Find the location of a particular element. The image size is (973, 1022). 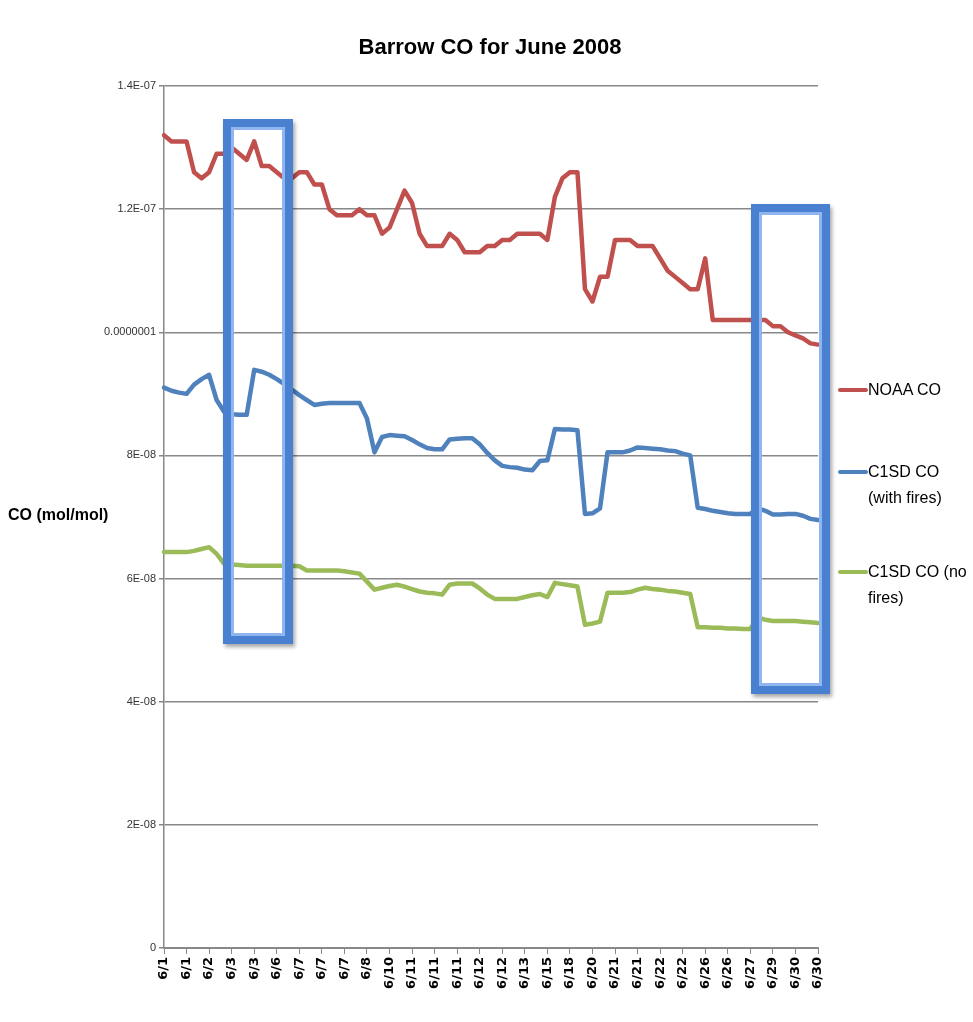

x-tick-label: 6/18 is located at coordinates (569, 973).